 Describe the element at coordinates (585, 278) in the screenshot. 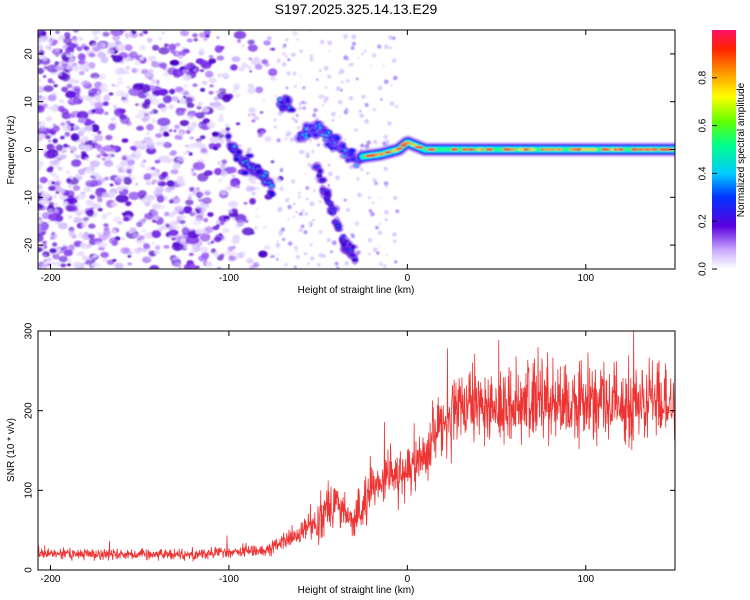

I see `x-tick-label: 100` at that location.